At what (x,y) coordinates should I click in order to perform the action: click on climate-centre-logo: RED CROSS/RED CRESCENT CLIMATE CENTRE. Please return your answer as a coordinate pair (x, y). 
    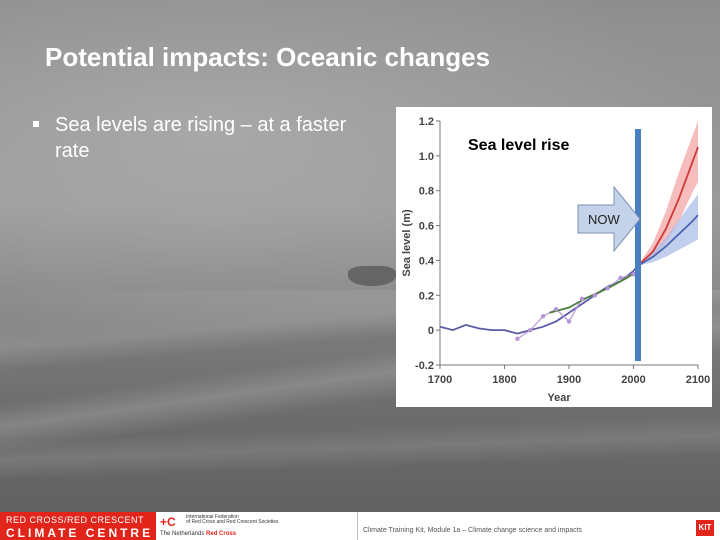
    Looking at the image, I should click on (78, 526).